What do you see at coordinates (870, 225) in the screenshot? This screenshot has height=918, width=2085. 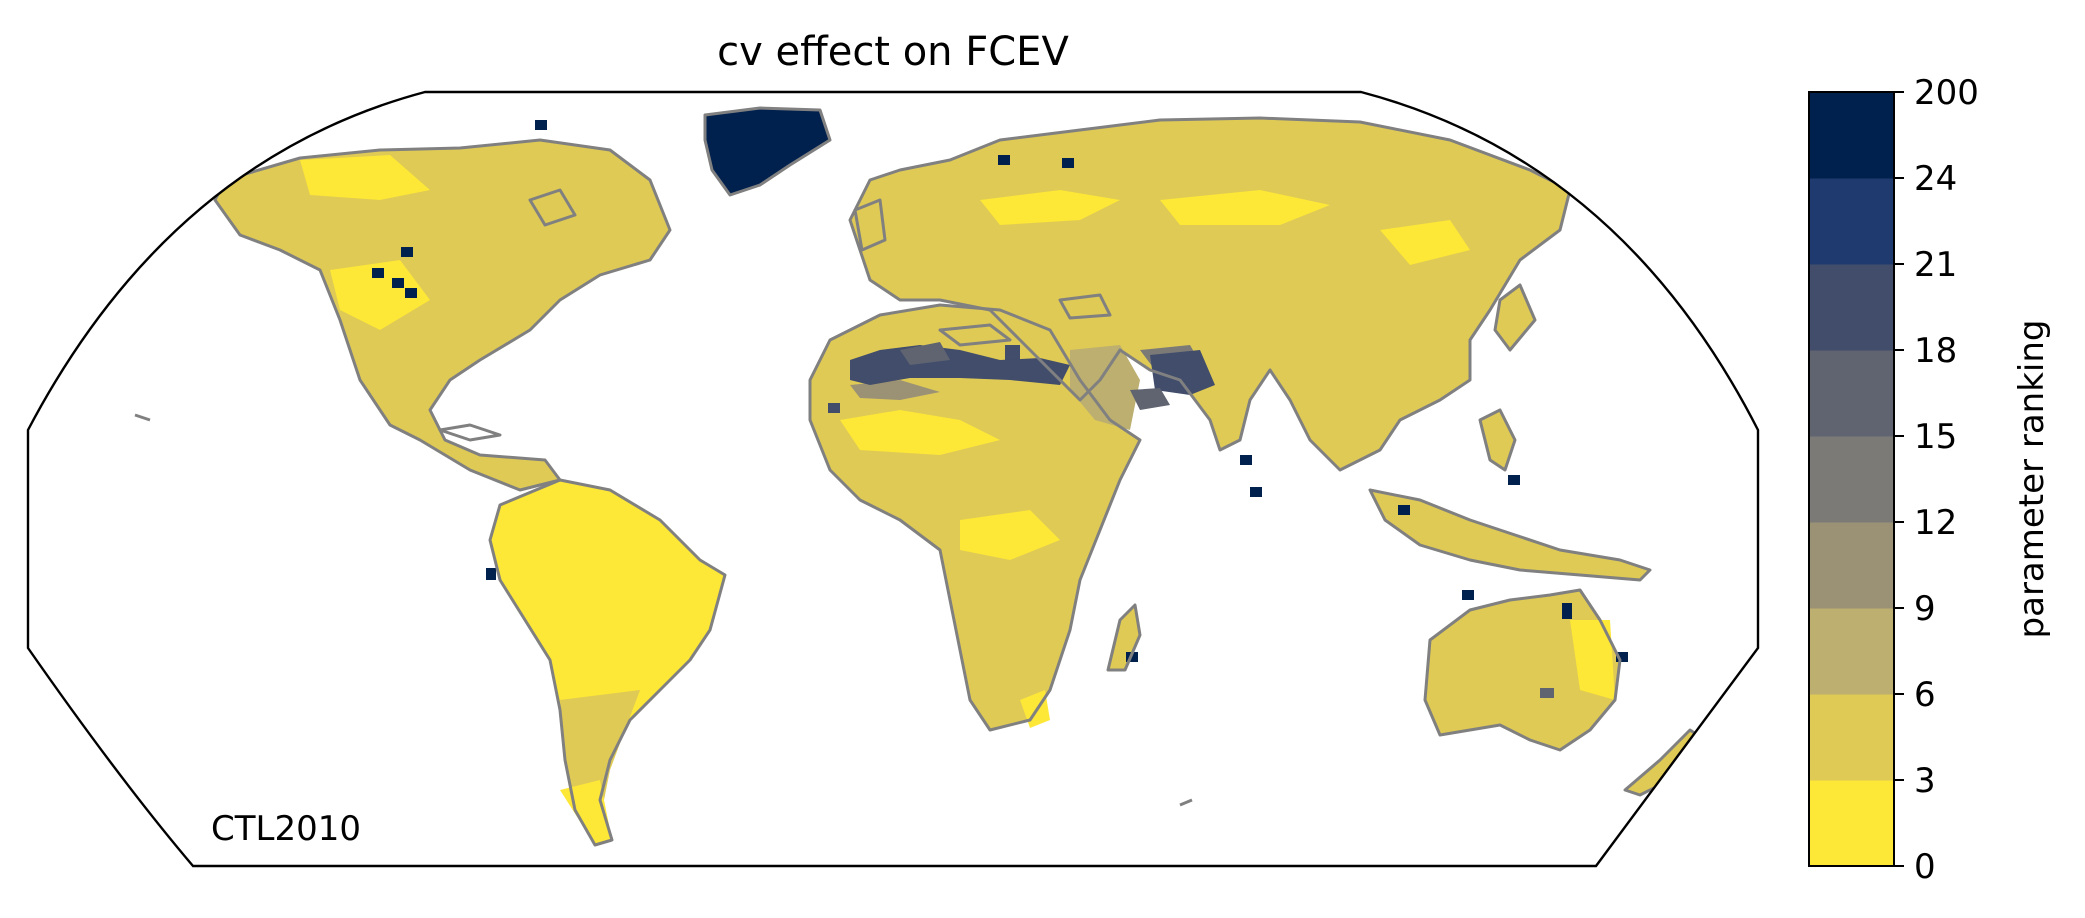 I see `british-isles` at bounding box center [870, 225].